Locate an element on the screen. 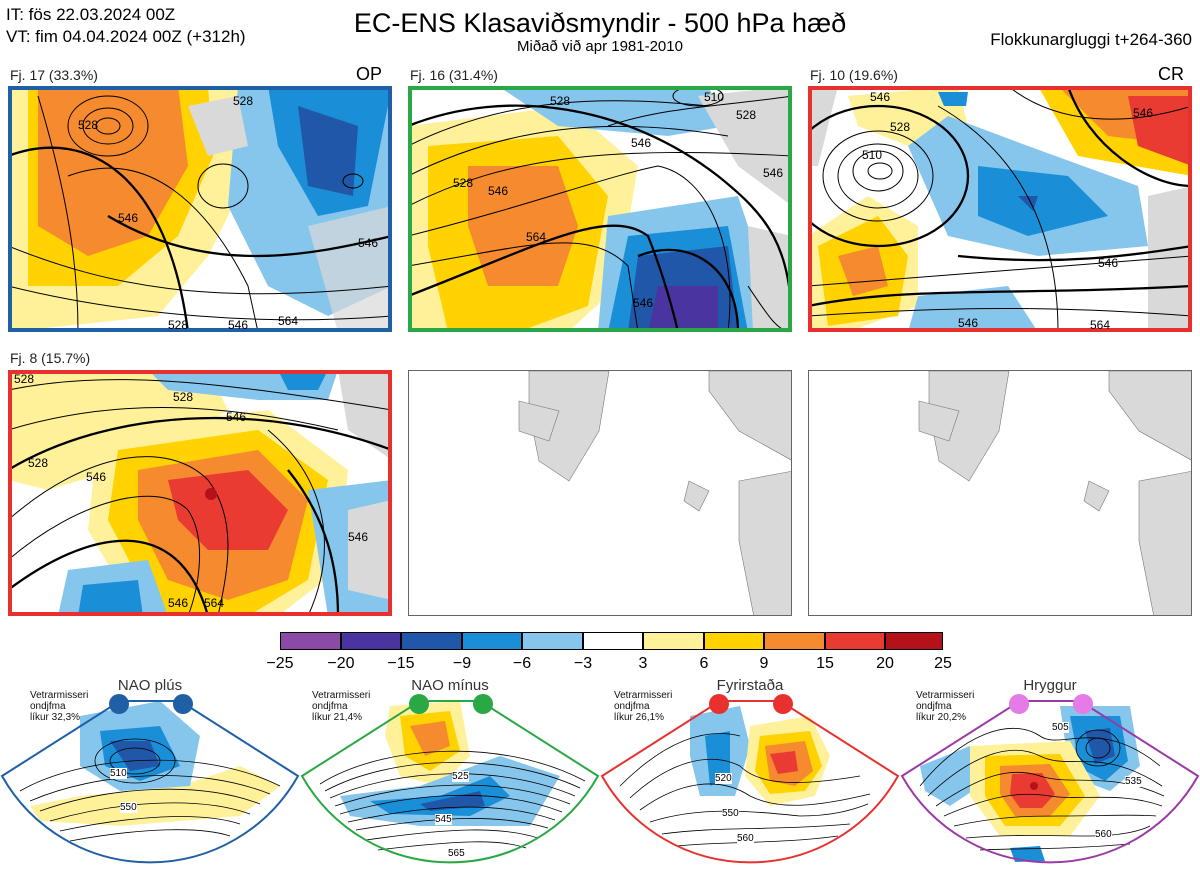 Image resolution: width=1200 pixels, height=871 pixels. colorbar-tick: 3 is located at coordinates (643, 663).